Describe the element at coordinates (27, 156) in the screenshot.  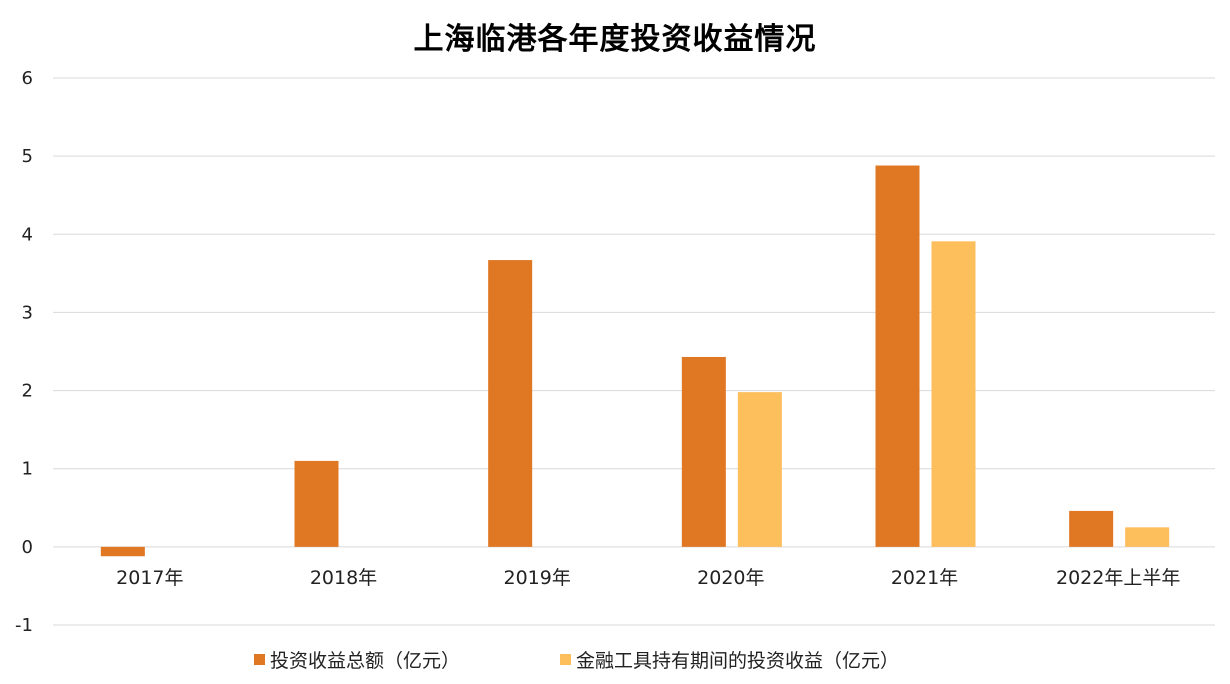
I see `y-tick-label: 5` at that location.